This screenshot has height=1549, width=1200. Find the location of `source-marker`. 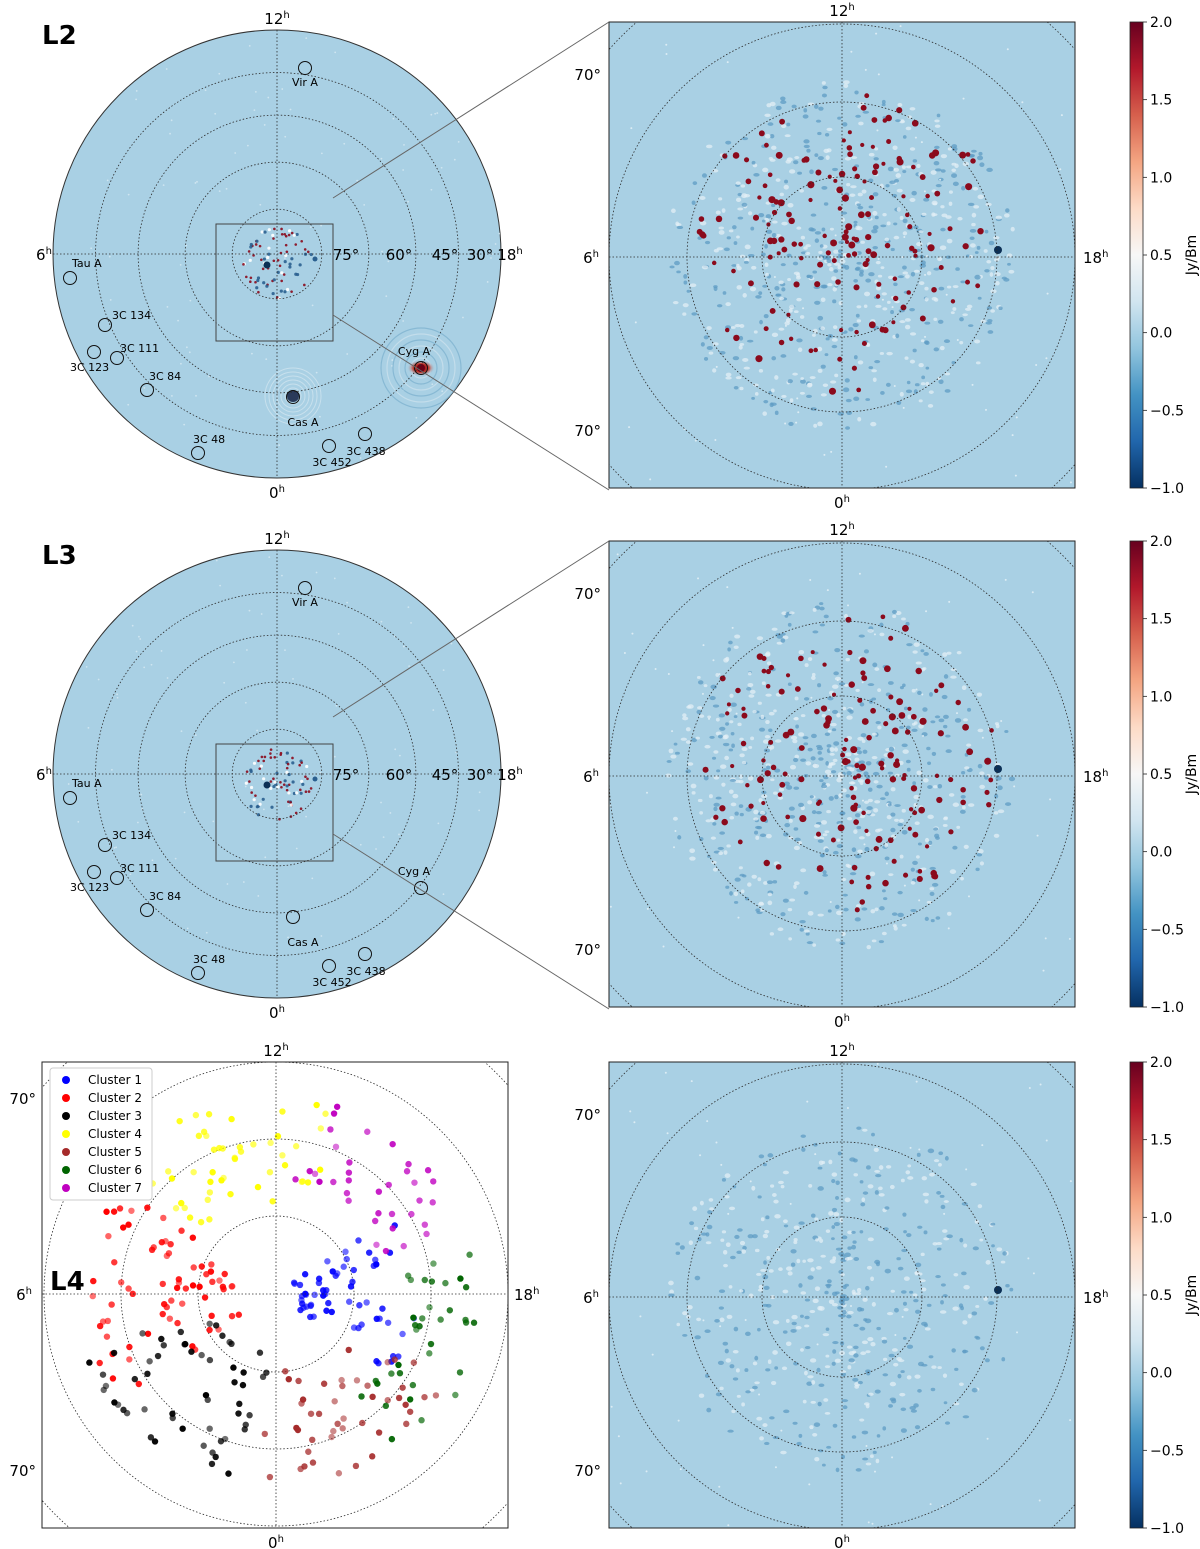

source-marker is located at coordinates (293, 917).